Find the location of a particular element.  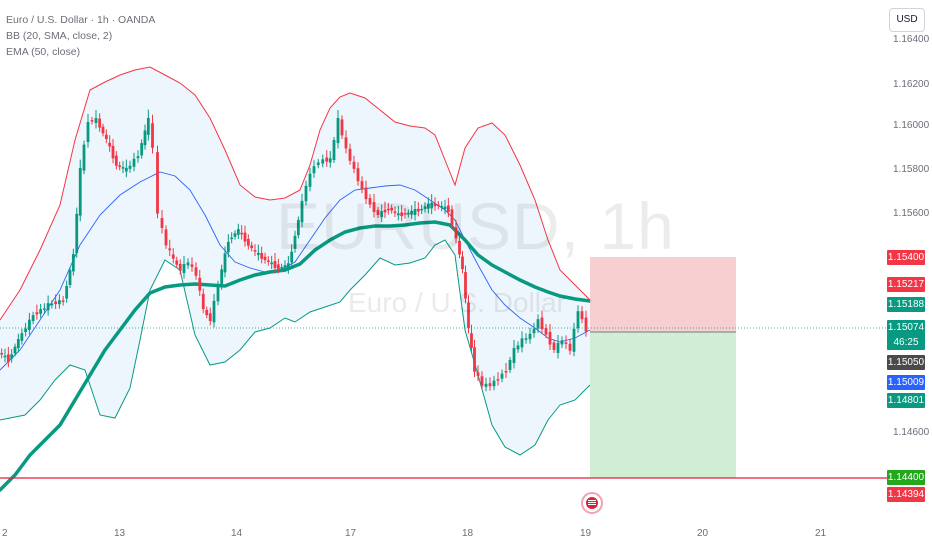

bb-legend: BB (20, SMA, close, 2) is located at coordinates (59, 36).